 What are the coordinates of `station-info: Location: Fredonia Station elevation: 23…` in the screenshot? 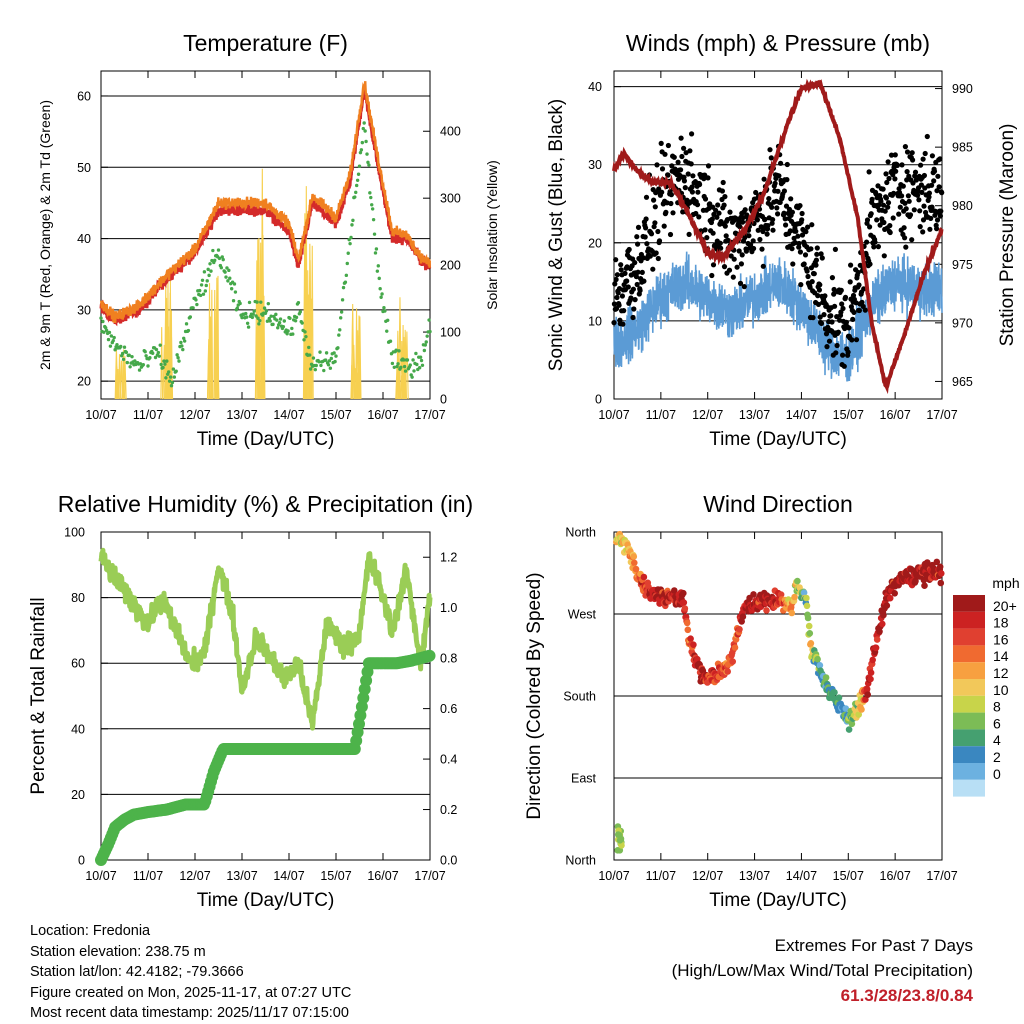 It's located at (190, 972).